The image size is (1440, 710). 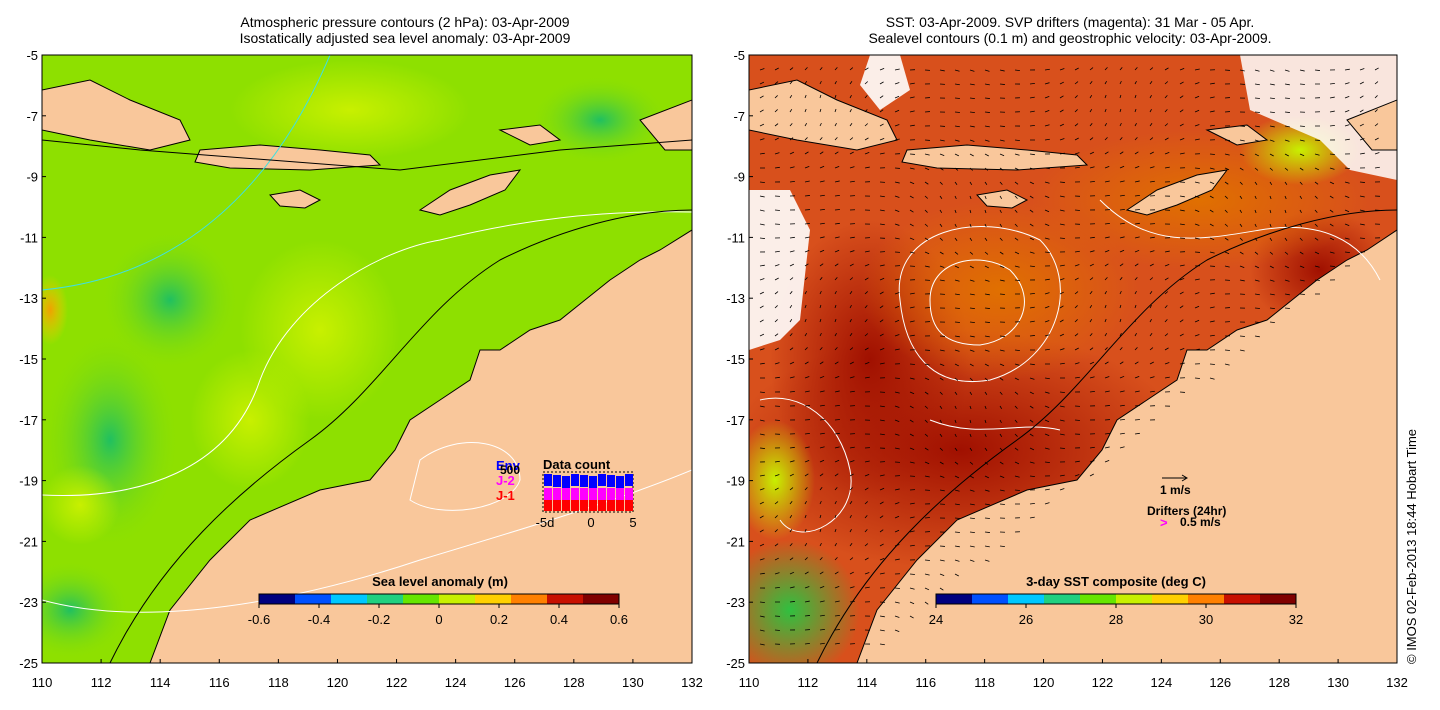 What do you see at coordinates (1116, 599) in the screenshot?
I see `right-colorbar-bar` at bounding box center [1116, 599].